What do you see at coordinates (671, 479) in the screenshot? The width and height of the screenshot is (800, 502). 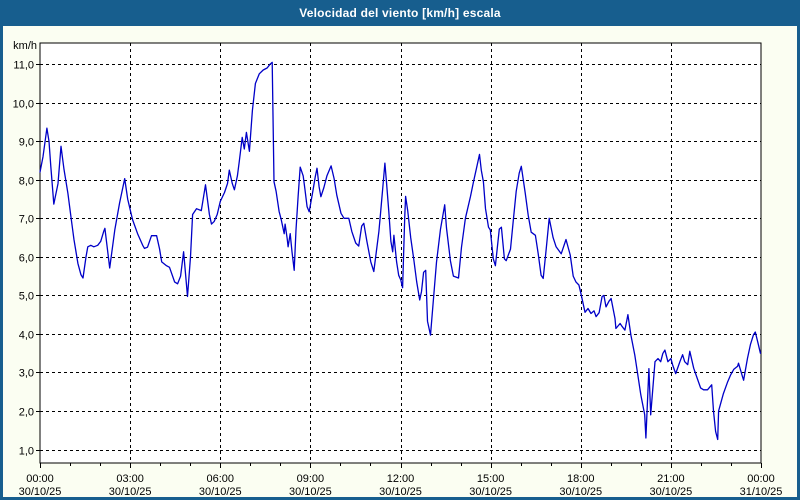 I see `x-tick-time-label: 21:00` at bounding box center [671, 479].